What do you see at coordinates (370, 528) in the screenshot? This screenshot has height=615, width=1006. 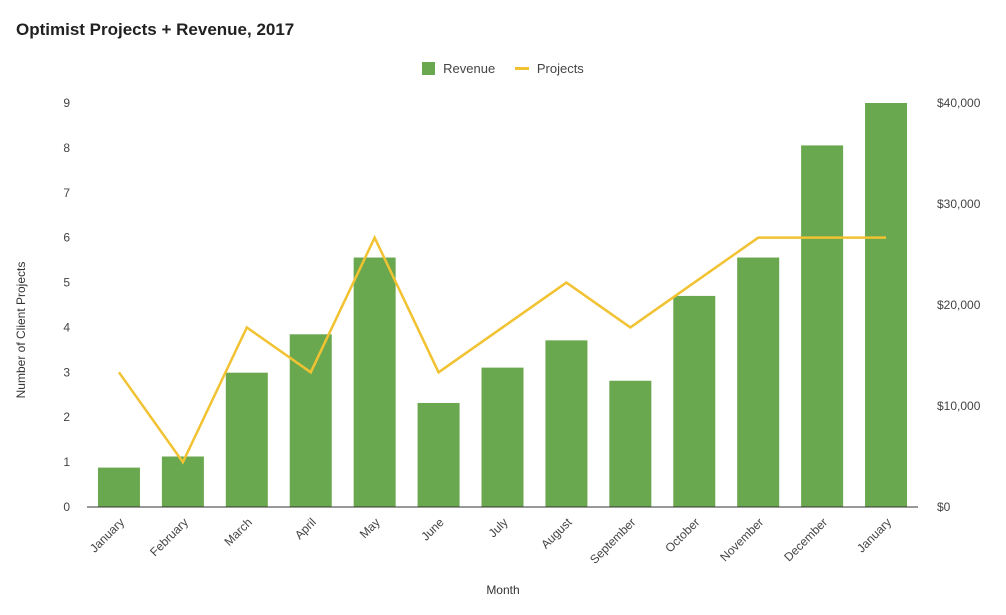 I see `x-tick-label: May` at bounding box center [370, 528].